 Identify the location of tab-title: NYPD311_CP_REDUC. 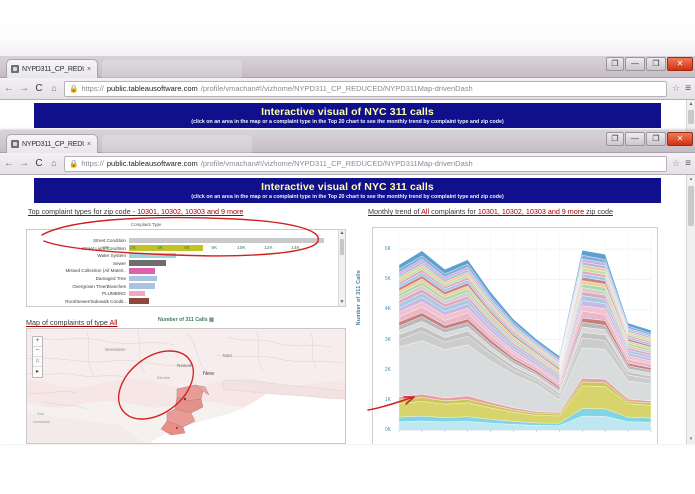
(53, 69).